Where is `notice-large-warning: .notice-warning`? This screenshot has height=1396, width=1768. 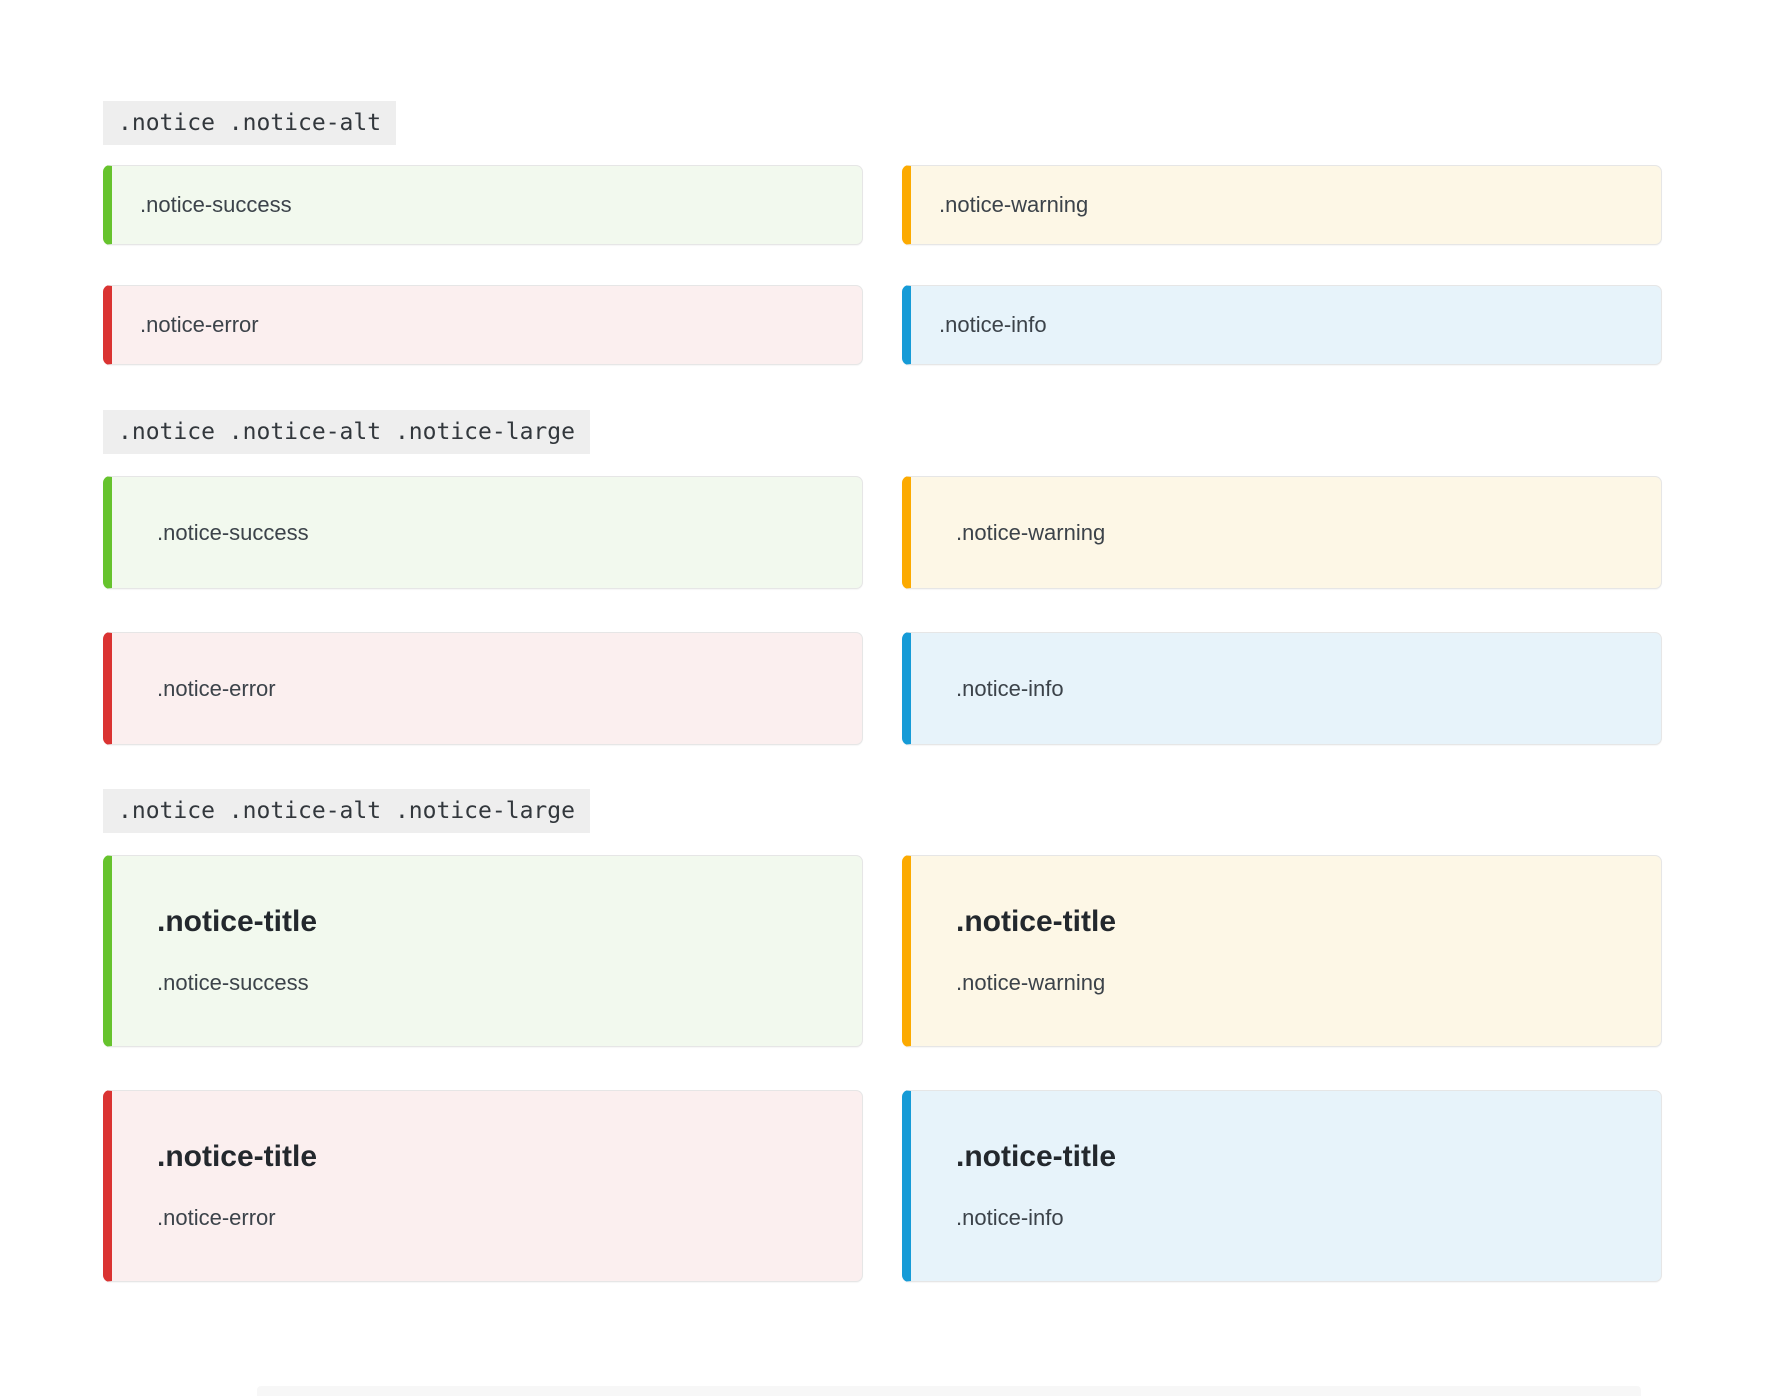 notice-large-warning: .notice-warning is located at coordinates (1282, 532).